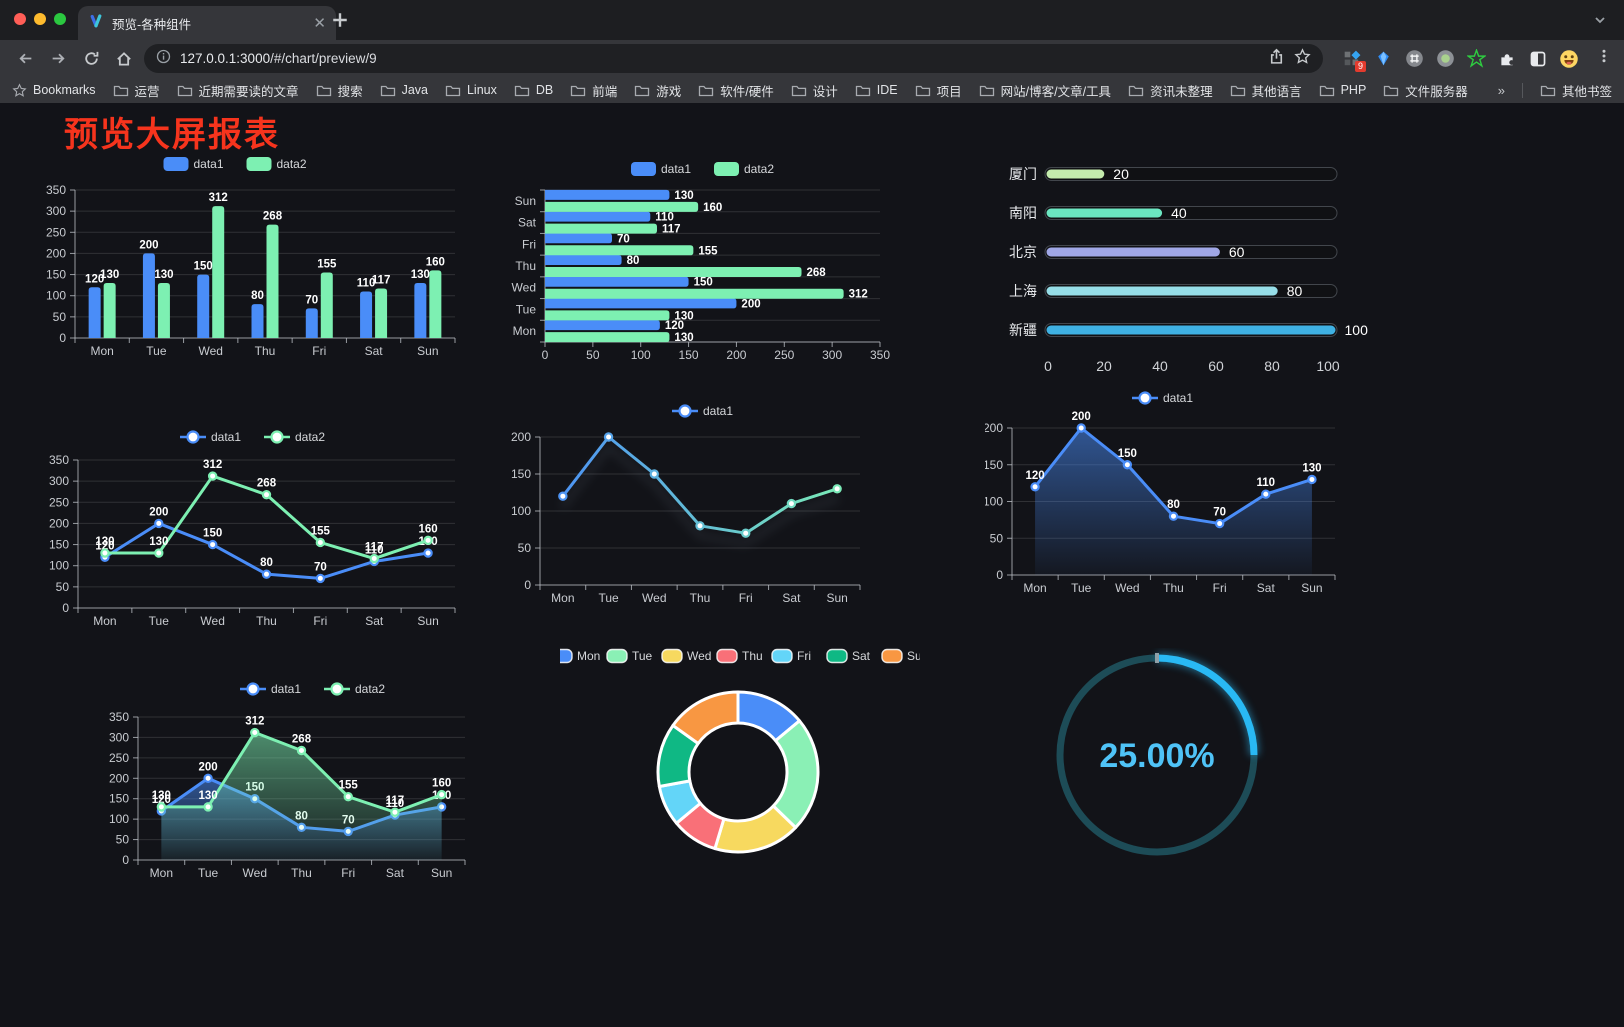 This screenshot has width=1624, height=1027. Describe the element at coordinates (1173, 252) in the screenshot. I see `progress-row: 北京 60` at that location.